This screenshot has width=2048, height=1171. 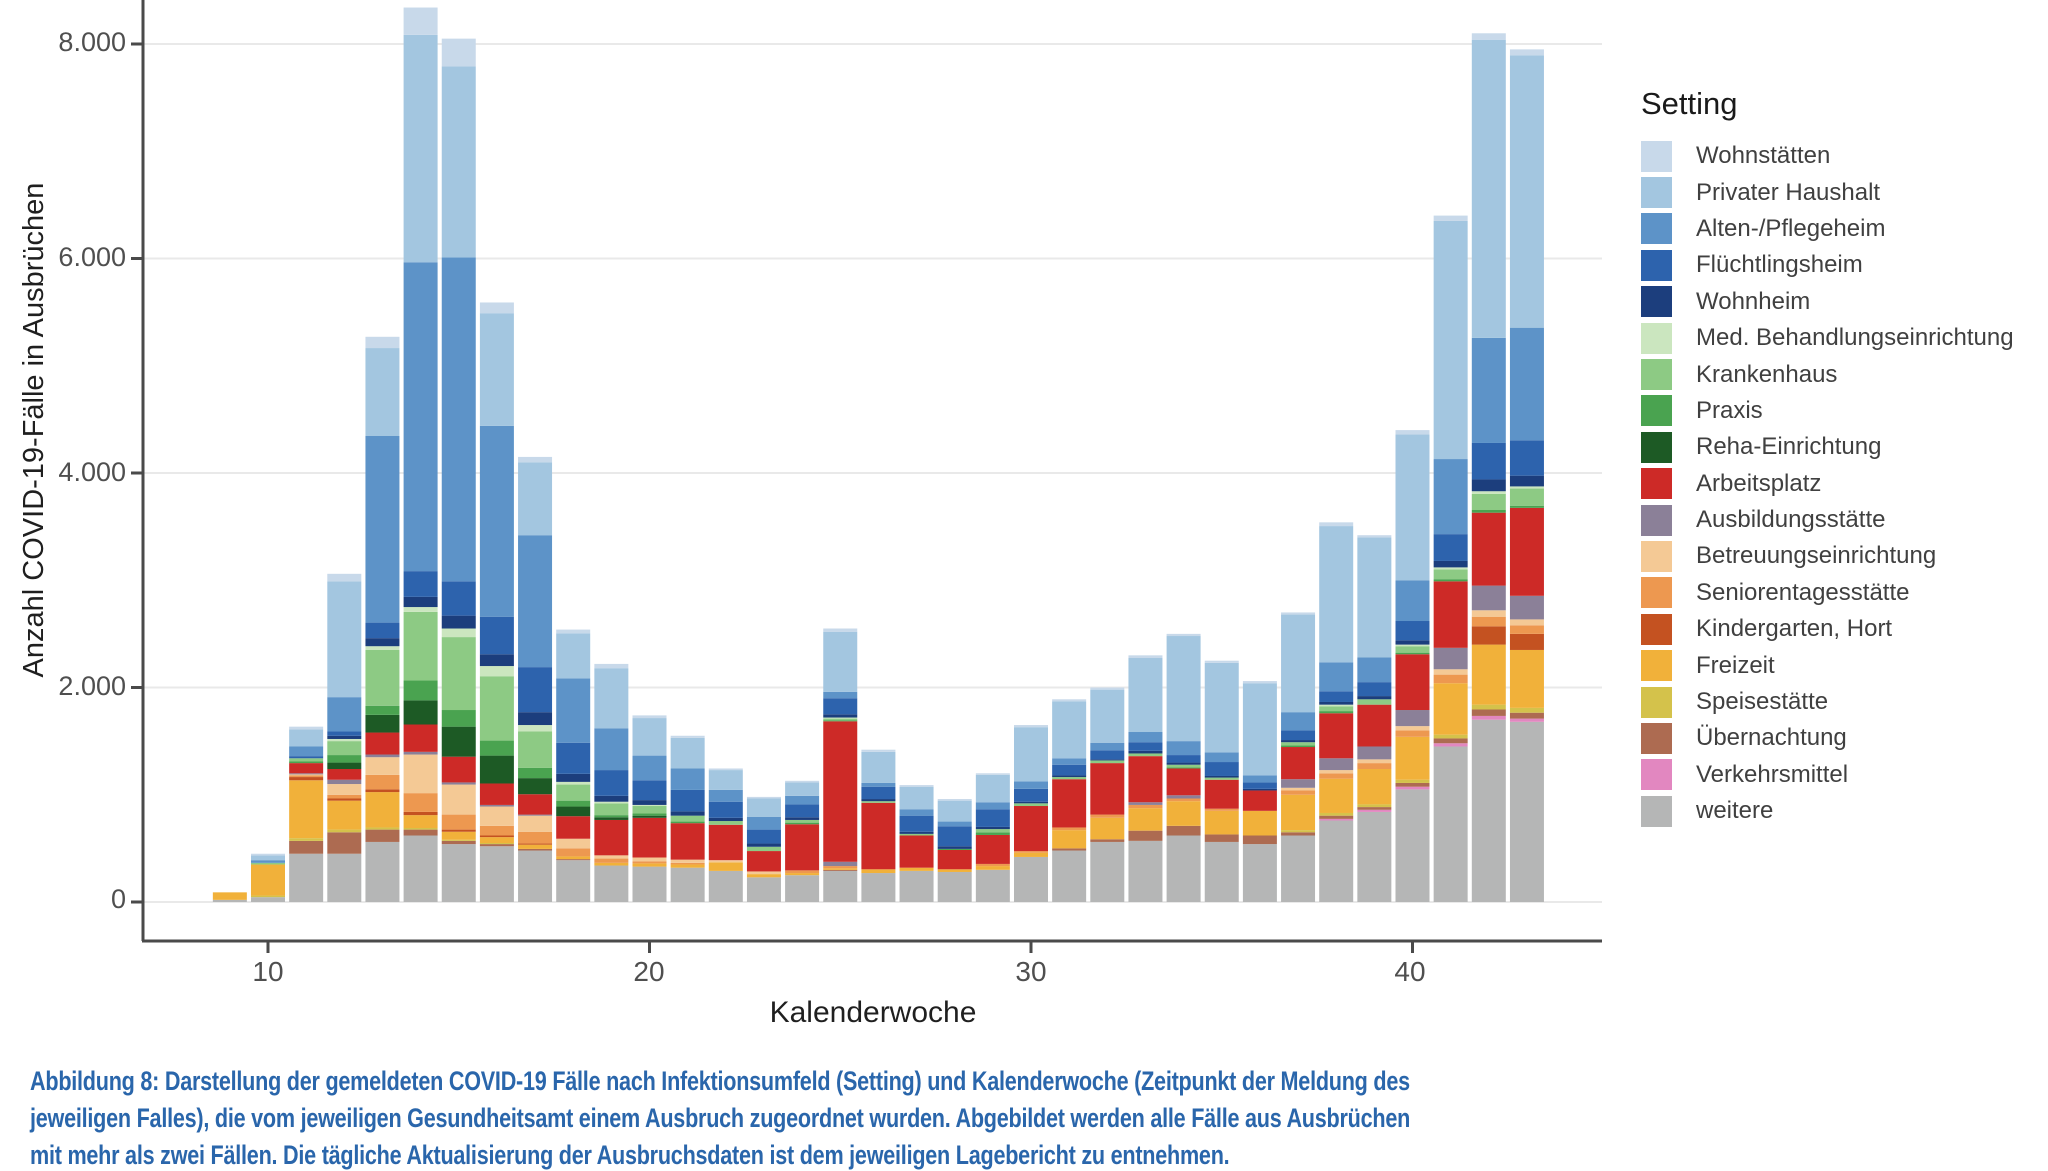 I want to click on legend-item-3: Alten-/Pflegeheim, so click(x=1841, y=229).